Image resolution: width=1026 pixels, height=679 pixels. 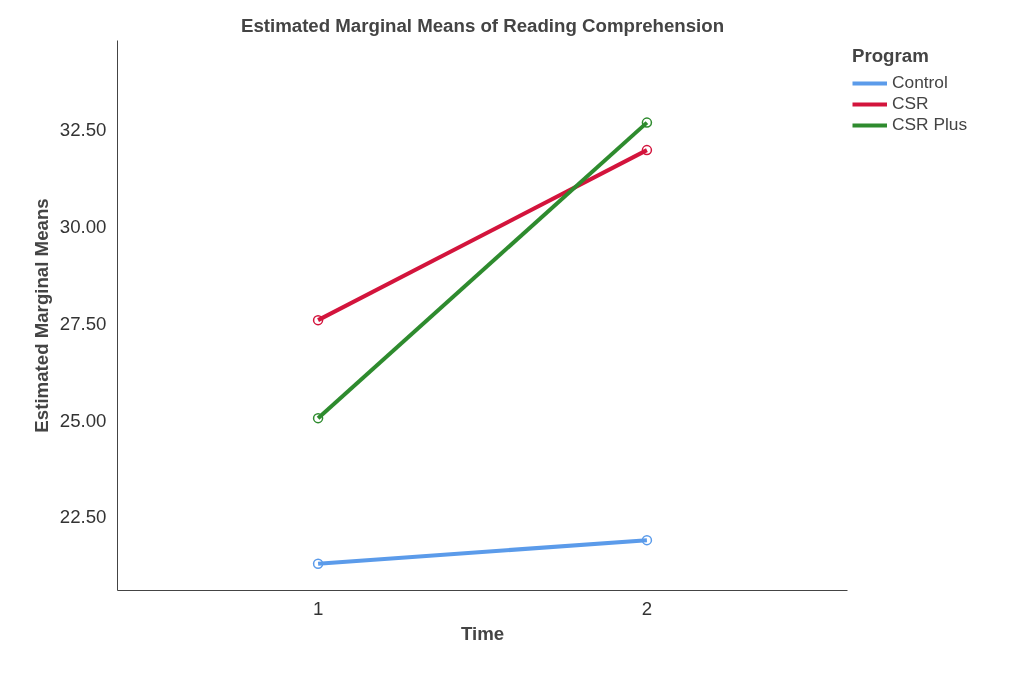 I want to click on y-tick-label: 27.50, so click(x=83, y=323).